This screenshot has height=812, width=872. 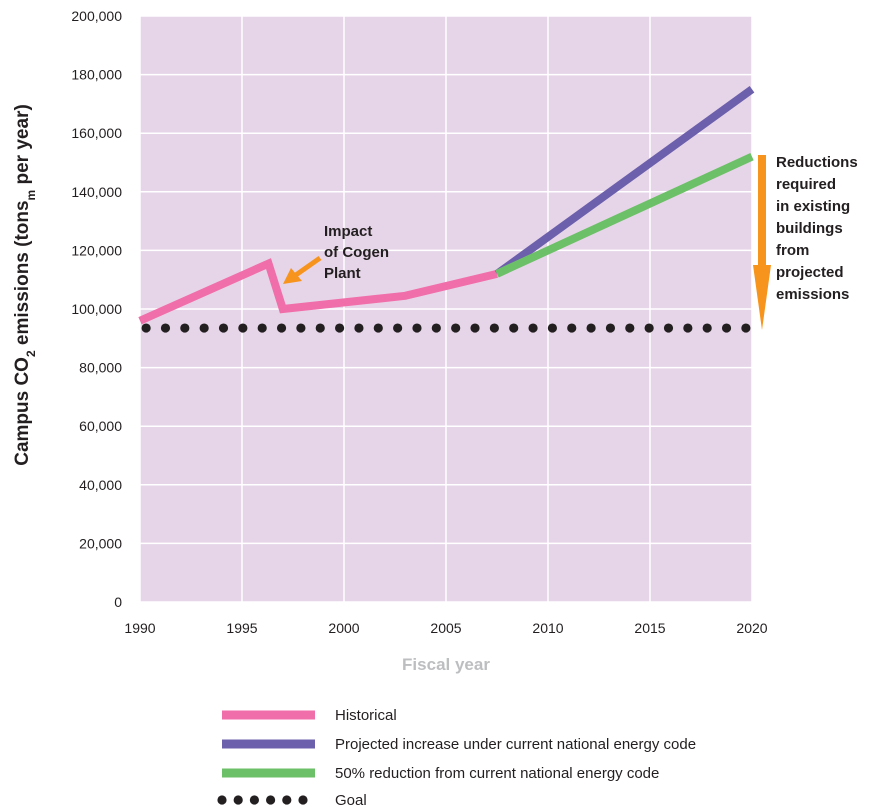 I want to click on x-axis-label: Fiscal year, so click(x=446, y=664).